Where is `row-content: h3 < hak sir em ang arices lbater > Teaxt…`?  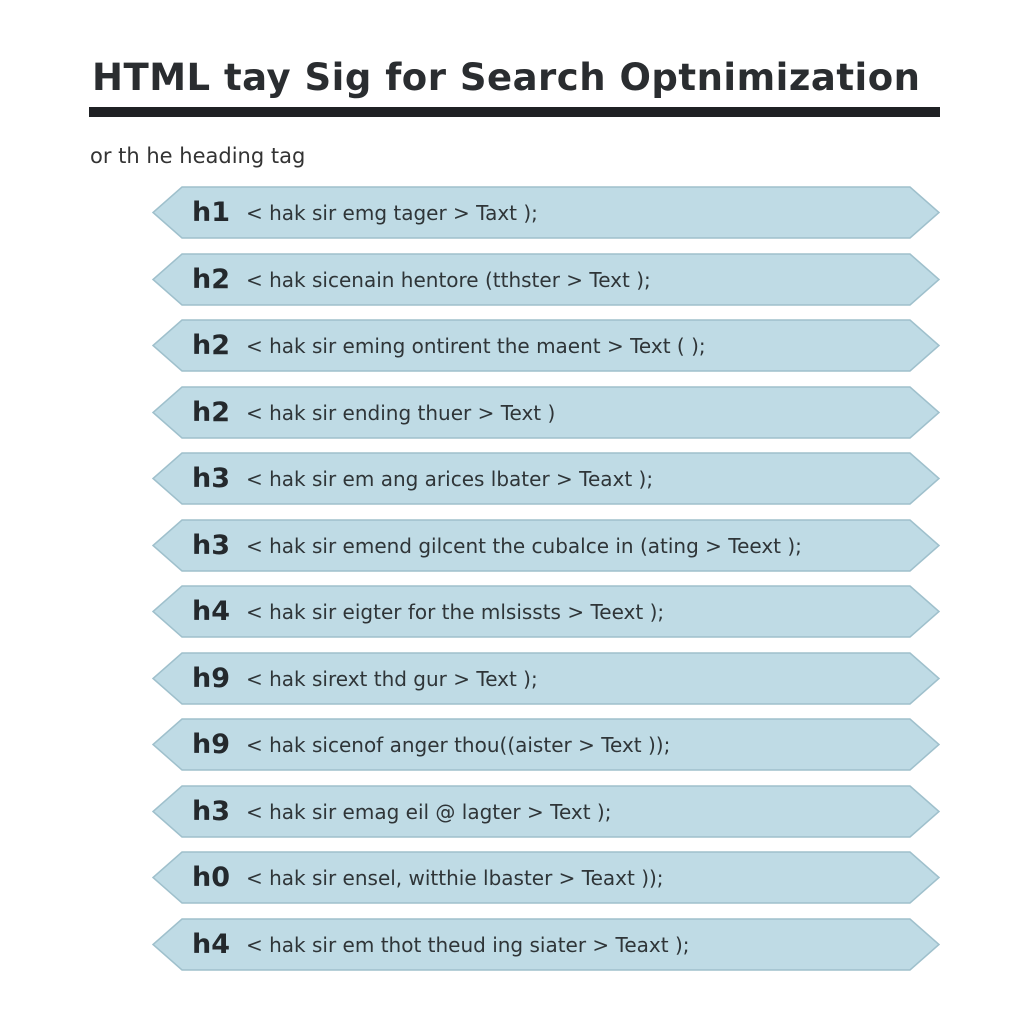
row-content: h3 < hak sir em ang arices lbater > Teaxt… is located at coordinates (422, 478).